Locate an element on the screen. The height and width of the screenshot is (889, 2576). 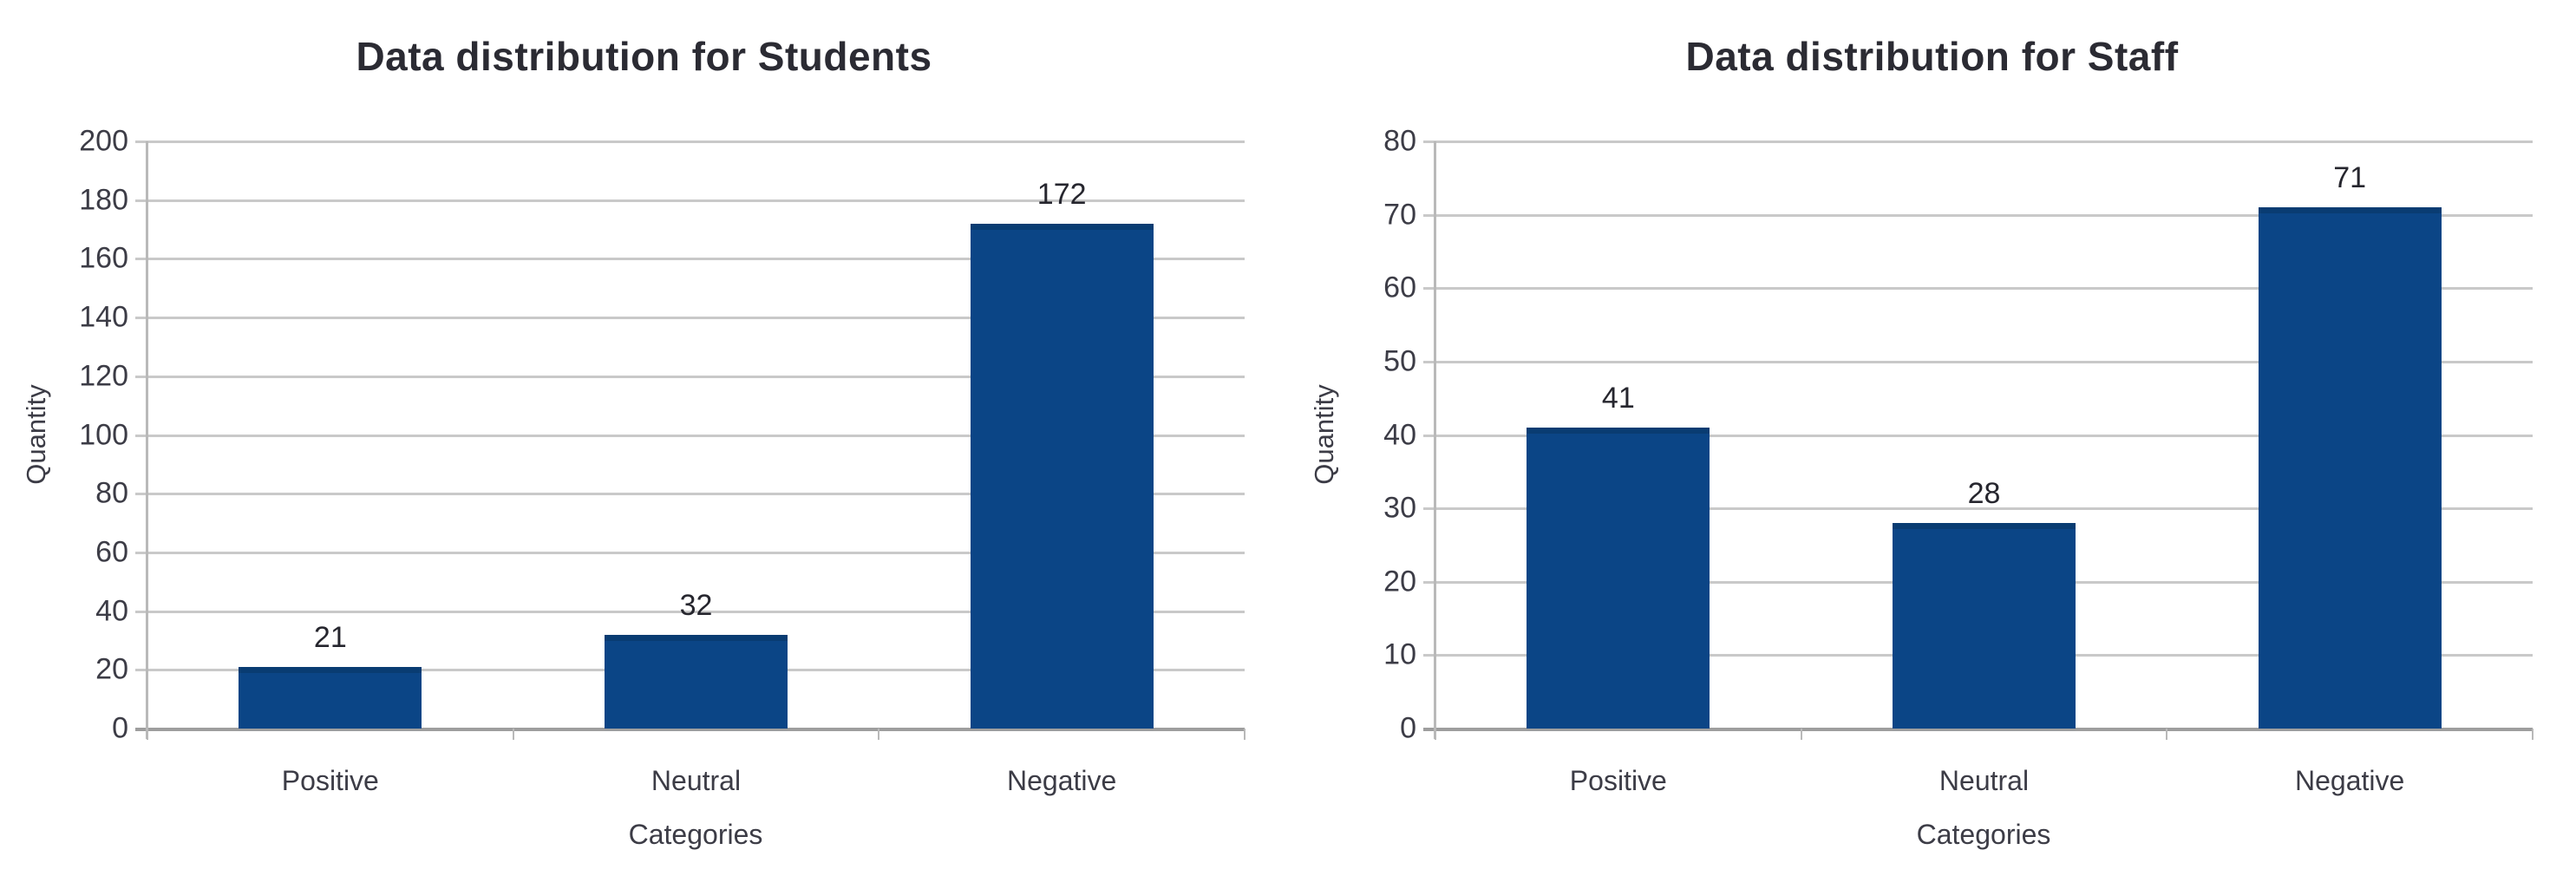
staff-x-axis-title: Categories is located at coordinates (1983, 835).